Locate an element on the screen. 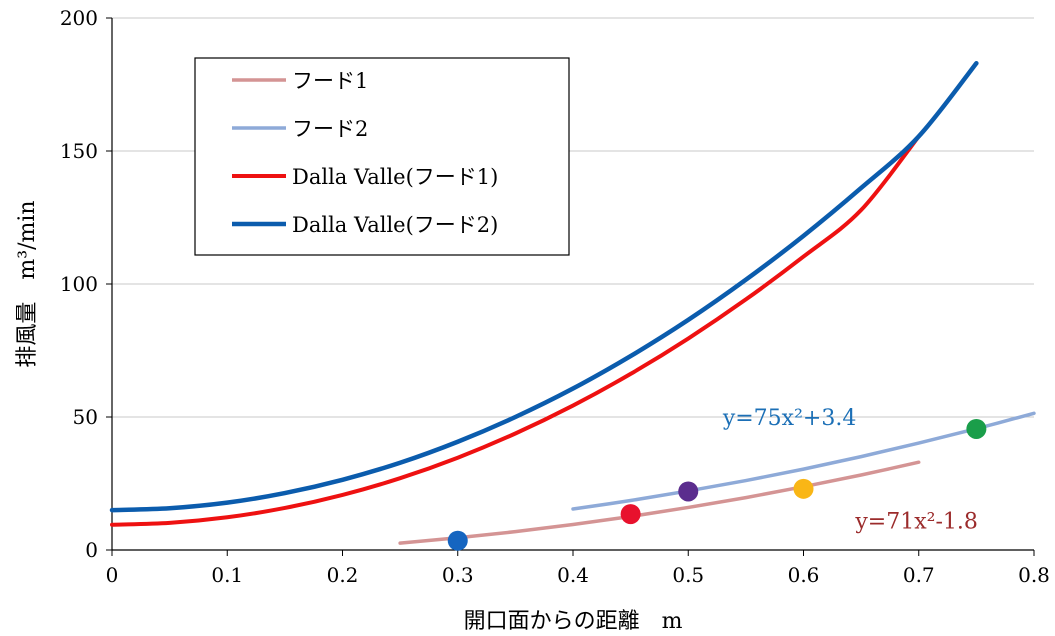  legend-label-2: フード2 is located at coordinates (330, 129).